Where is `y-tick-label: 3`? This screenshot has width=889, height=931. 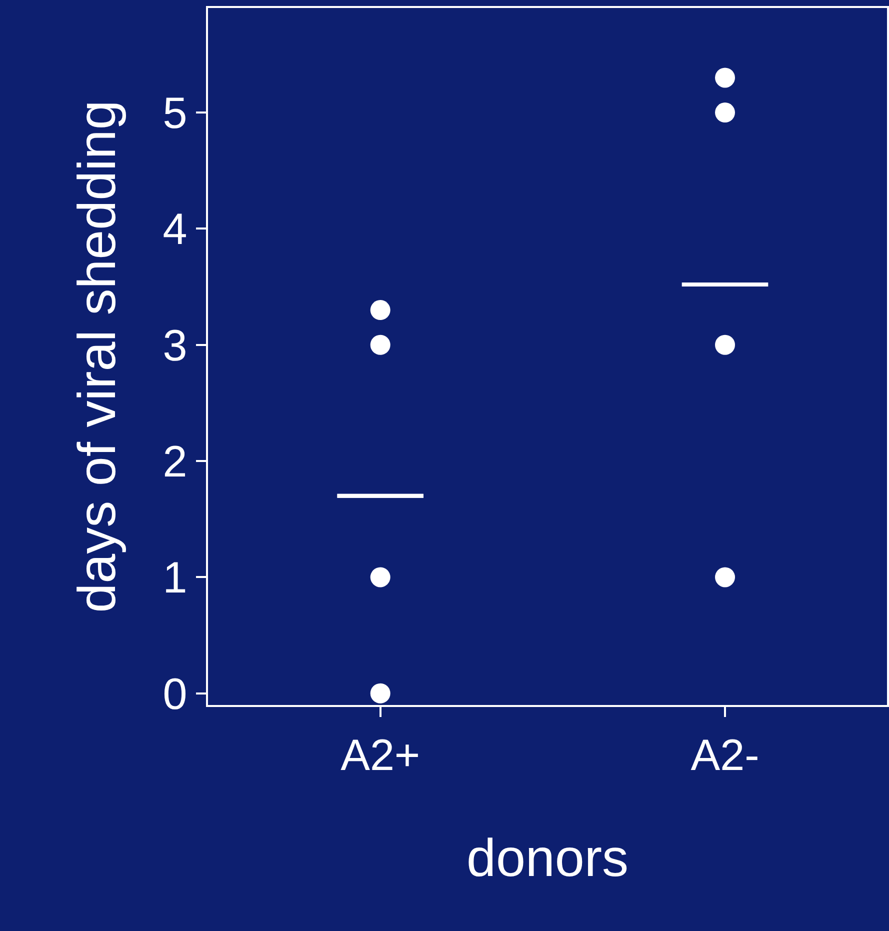
y-tick-label: 3 is located at coordinates (175, 345).